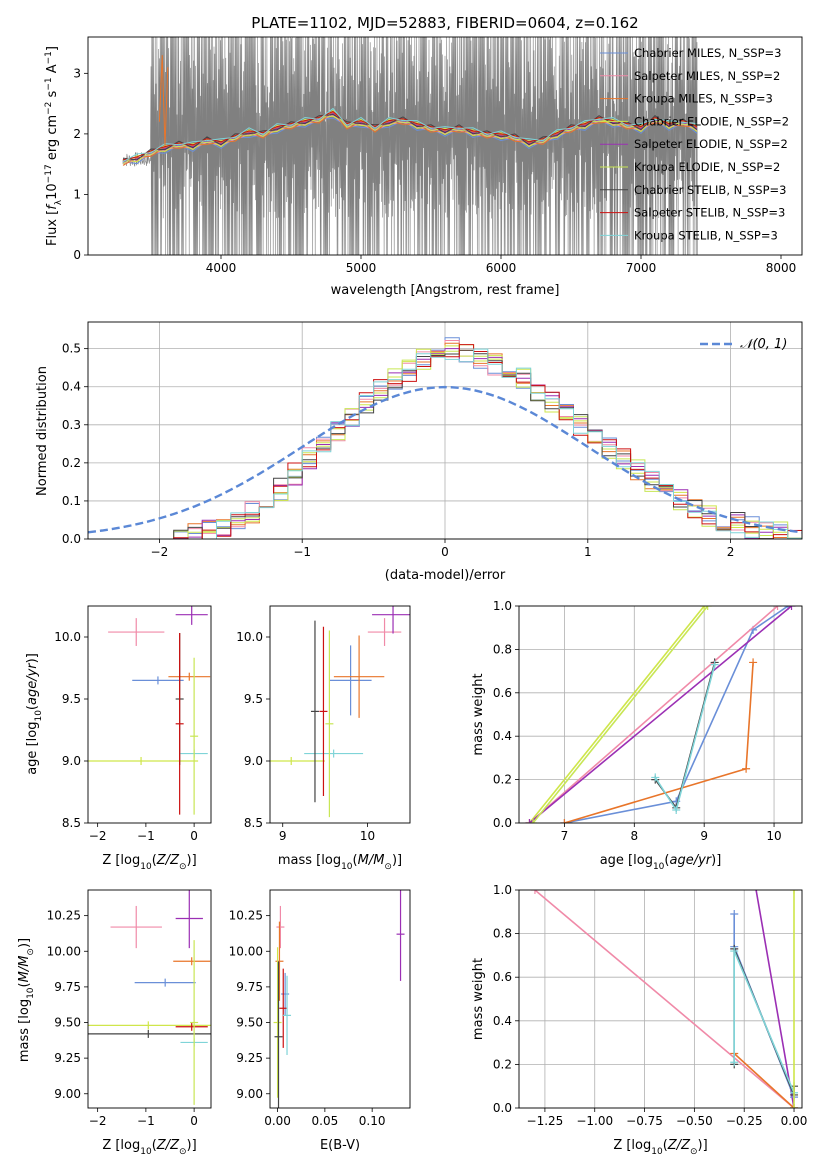 The image size is (819, 1170). Describe the element at coordinates (641, 268) in the screenshot. I see `x-tick-label: 7000` at that location.